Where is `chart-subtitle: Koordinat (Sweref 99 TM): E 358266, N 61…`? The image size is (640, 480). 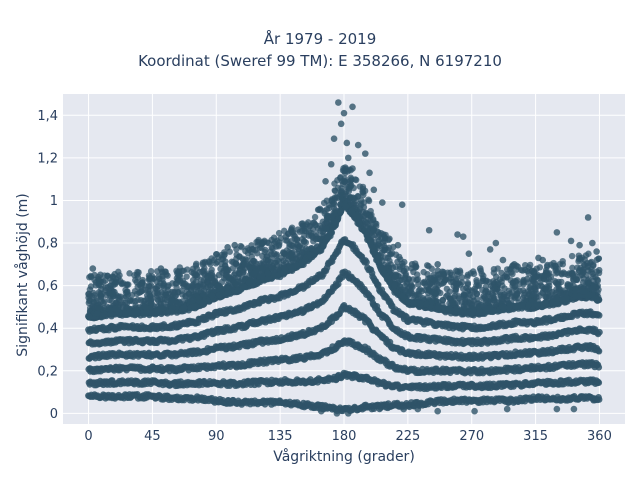
chart-subtitle: Koordinat (Sweref 99 TM): E 358266, N 61… is located at coordinates (320, 61).